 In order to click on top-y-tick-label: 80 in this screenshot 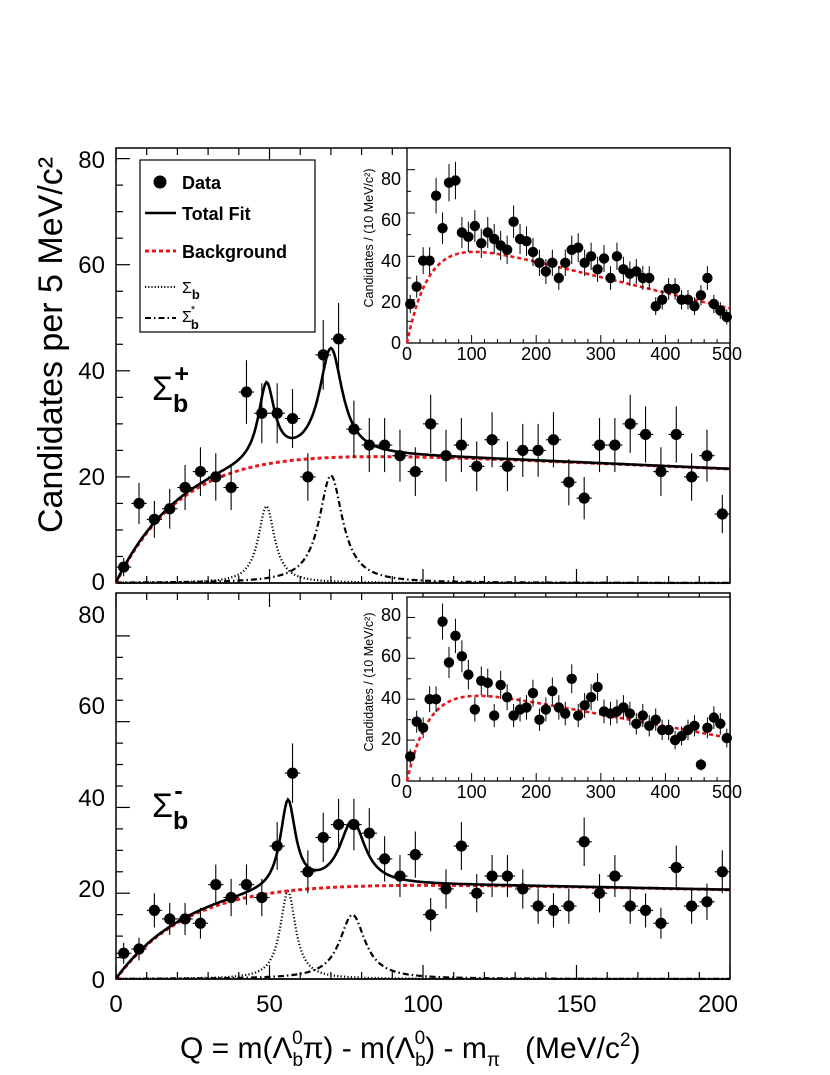, I will do `click(91, 160)`.